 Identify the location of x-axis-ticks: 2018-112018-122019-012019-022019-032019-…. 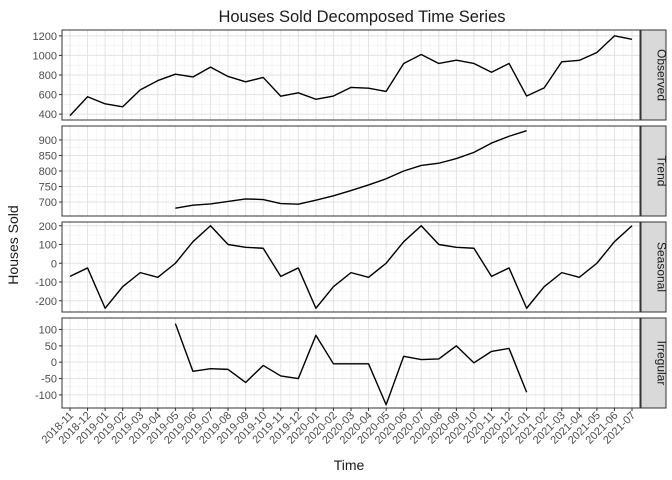
(339, 427).